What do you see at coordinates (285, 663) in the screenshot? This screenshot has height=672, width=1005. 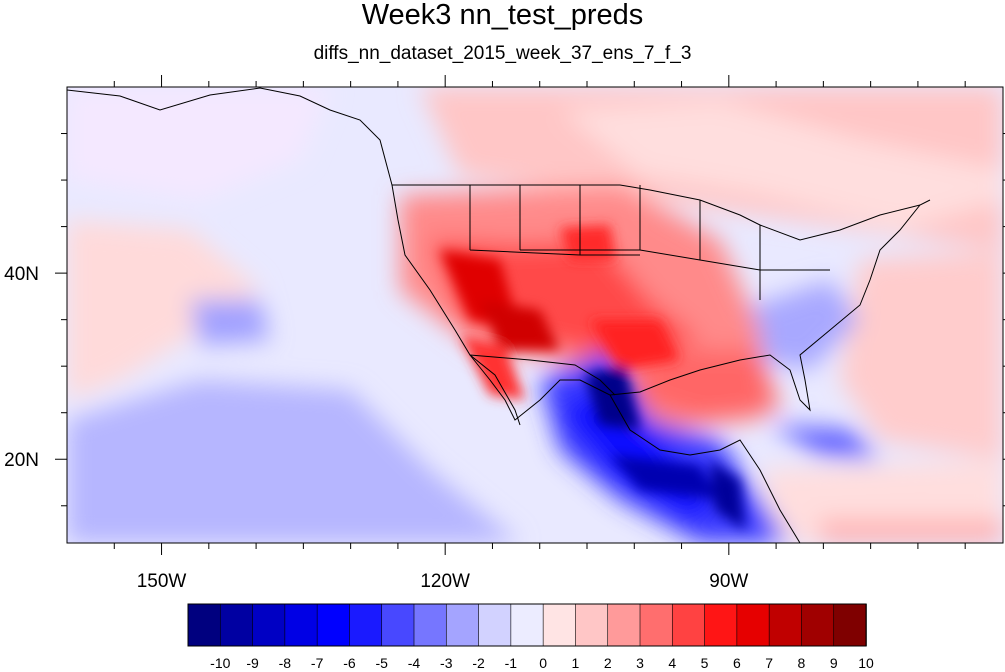 I see `colorbar-label: -8` at bounding box center [285, 663].